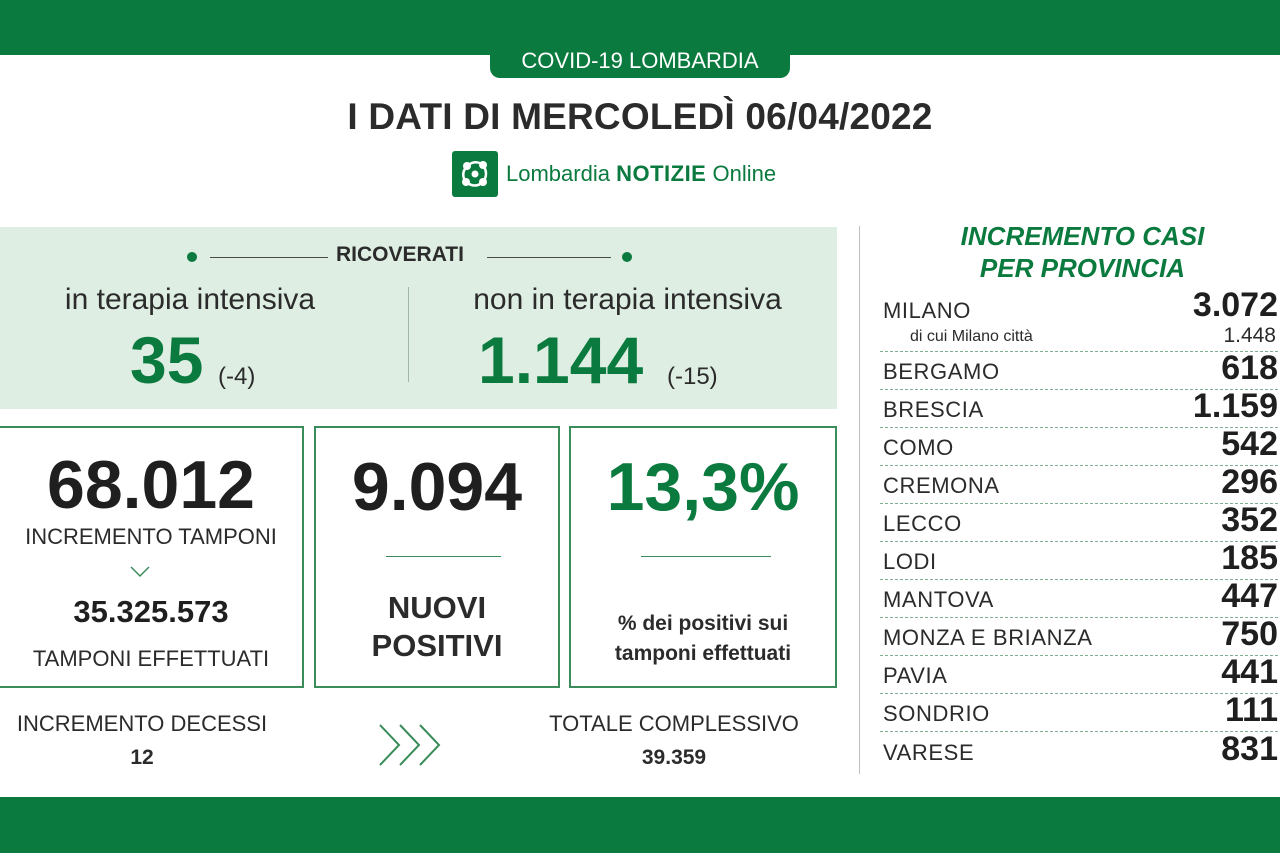 This screenshot has height=853, width=1280. Describe the element at coordinates (1079, 407) in the screenshot. I see `province-row-brescia: BRESCIA 1.159` at that location.